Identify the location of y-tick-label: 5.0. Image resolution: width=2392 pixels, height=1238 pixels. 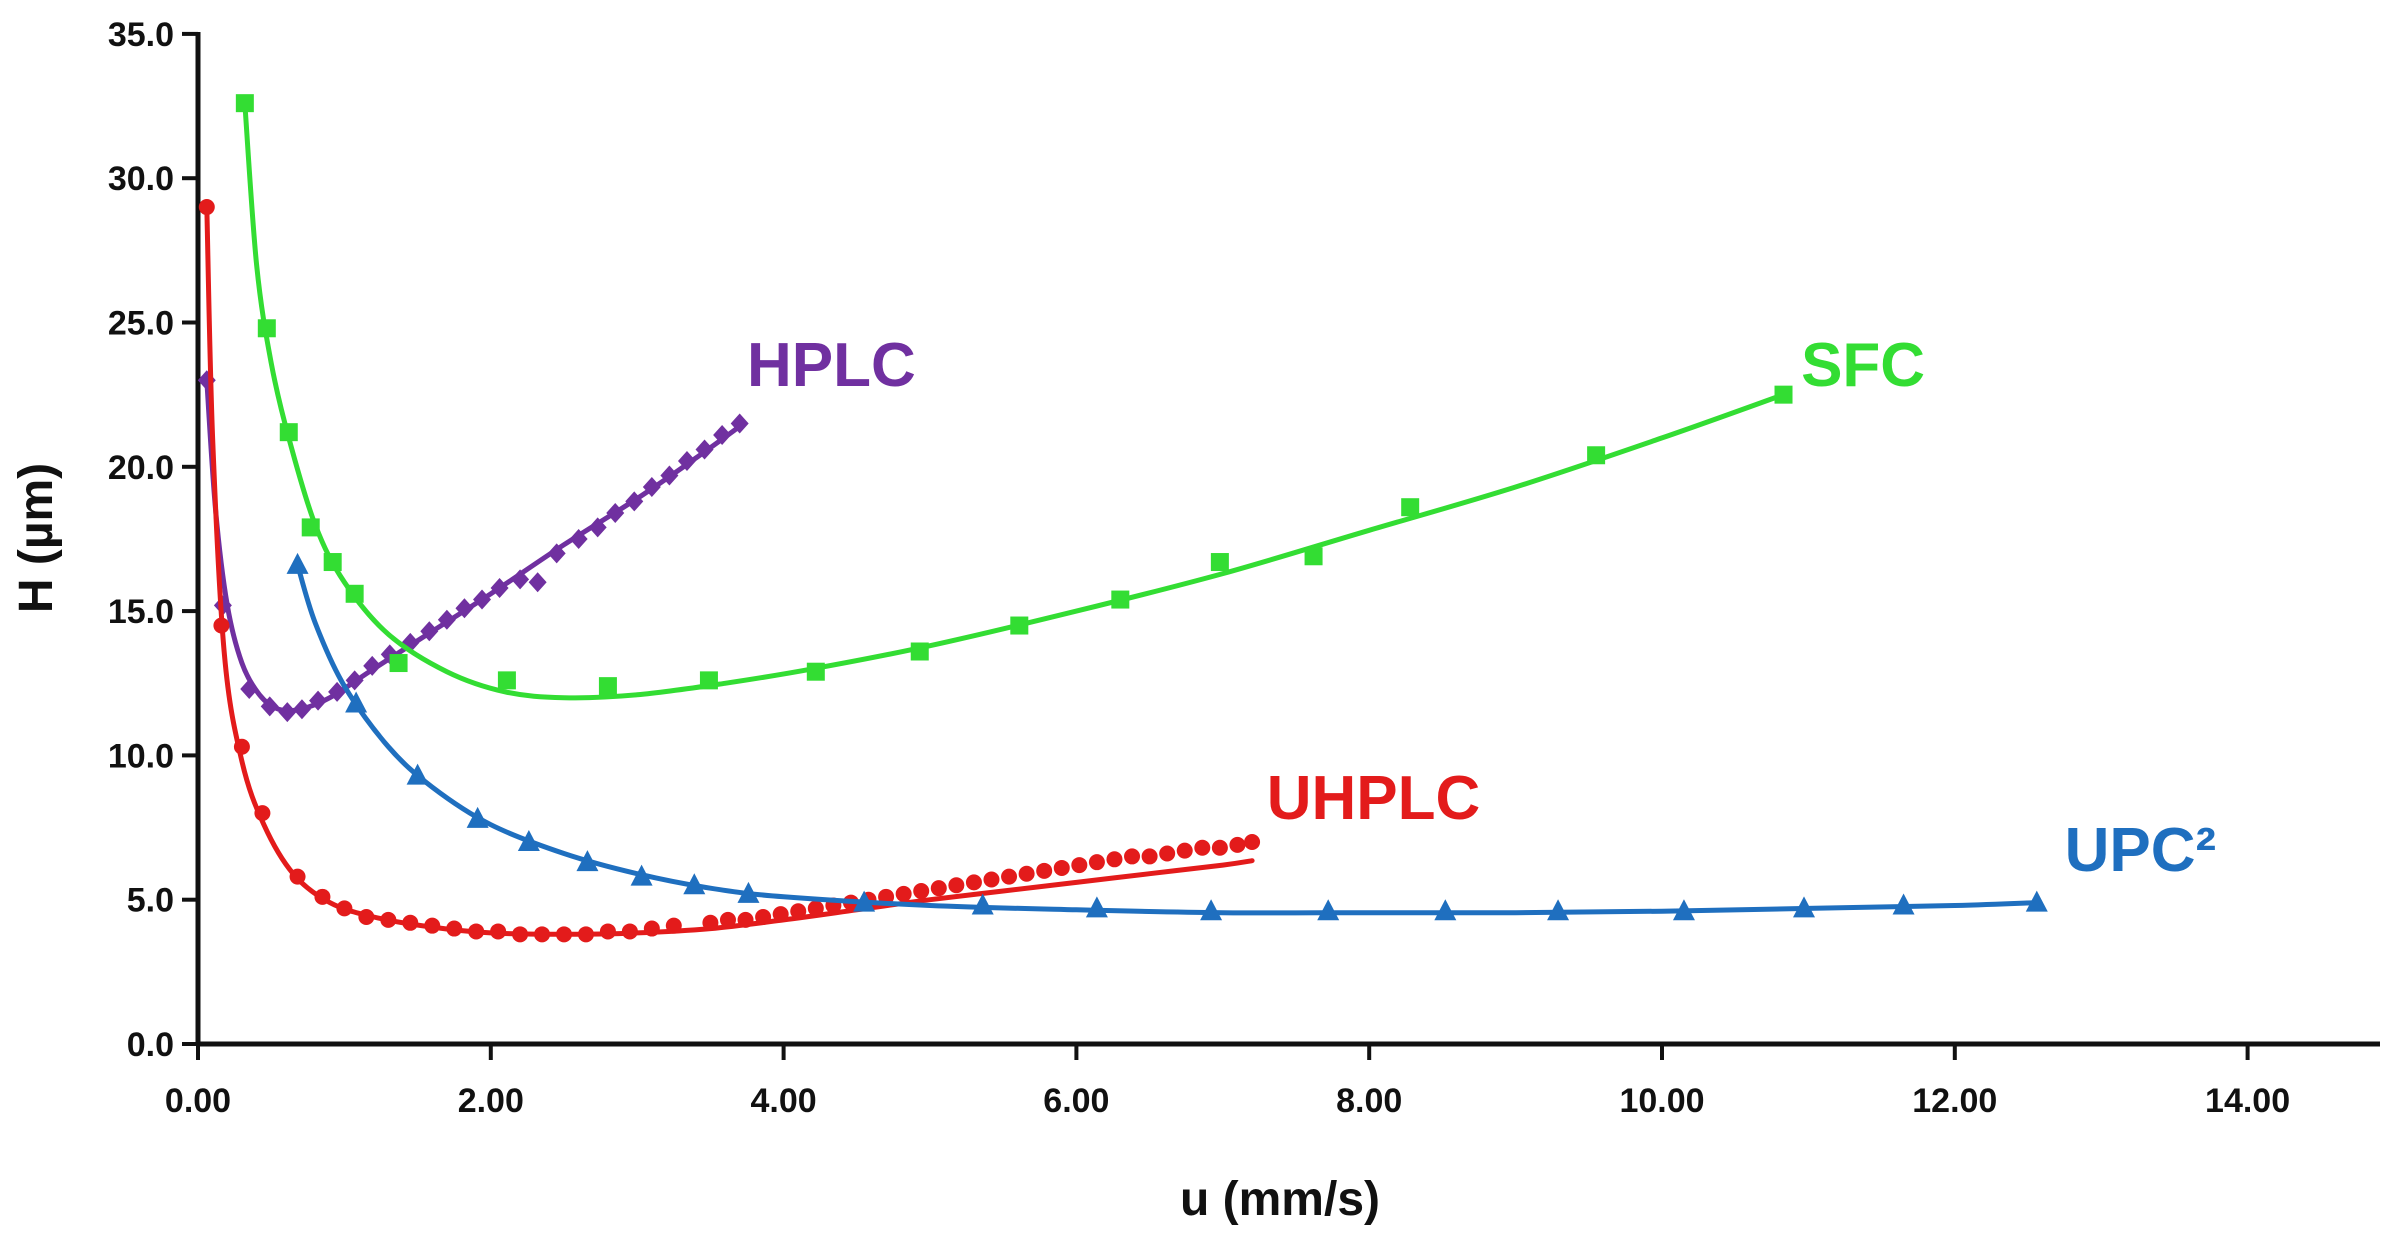
(150, 901).